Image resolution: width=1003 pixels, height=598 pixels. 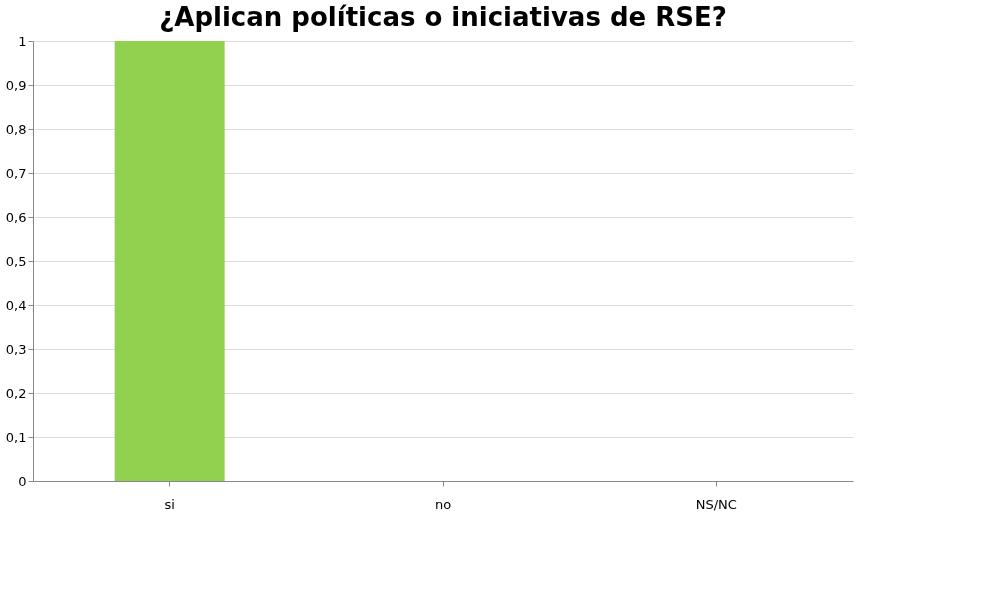 I want to click on y-tick-label: 0,5, so click(x=16, y=261).